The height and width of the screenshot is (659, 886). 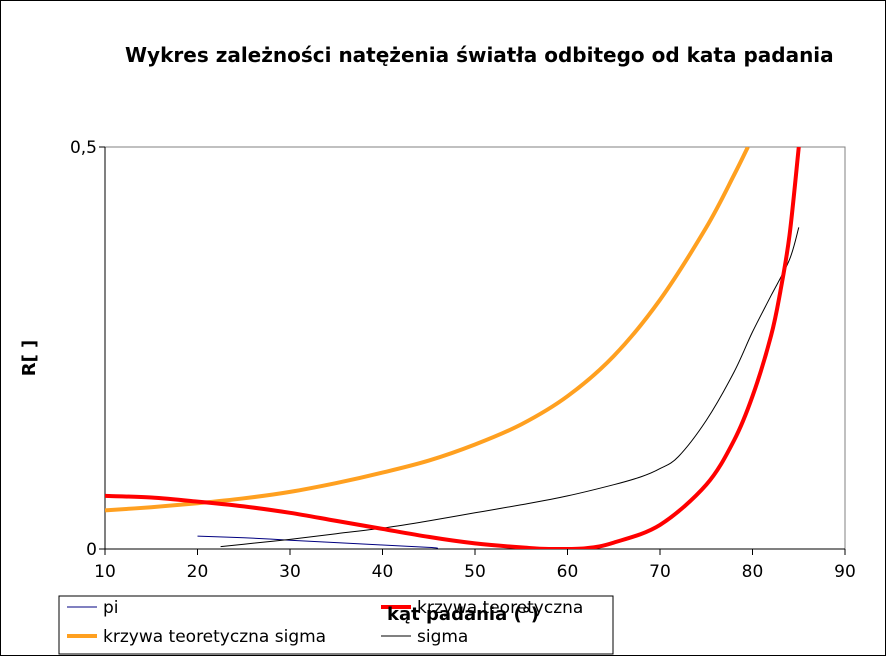 What do you see at coordinates (442, 637) in the screenshot?
I see `legend-label-sigma: sigma` at bounding box center [442, 637].